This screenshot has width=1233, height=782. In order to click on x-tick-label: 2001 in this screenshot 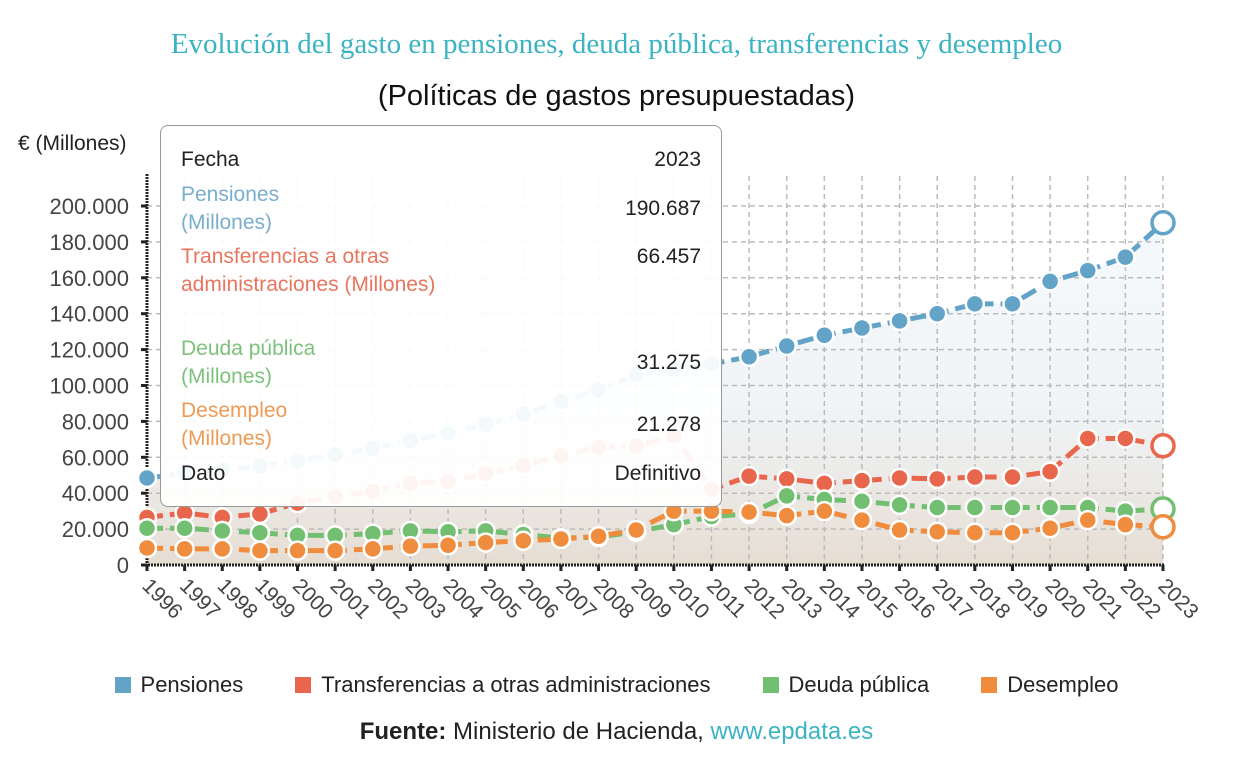, I will do `click(350, 598)`.